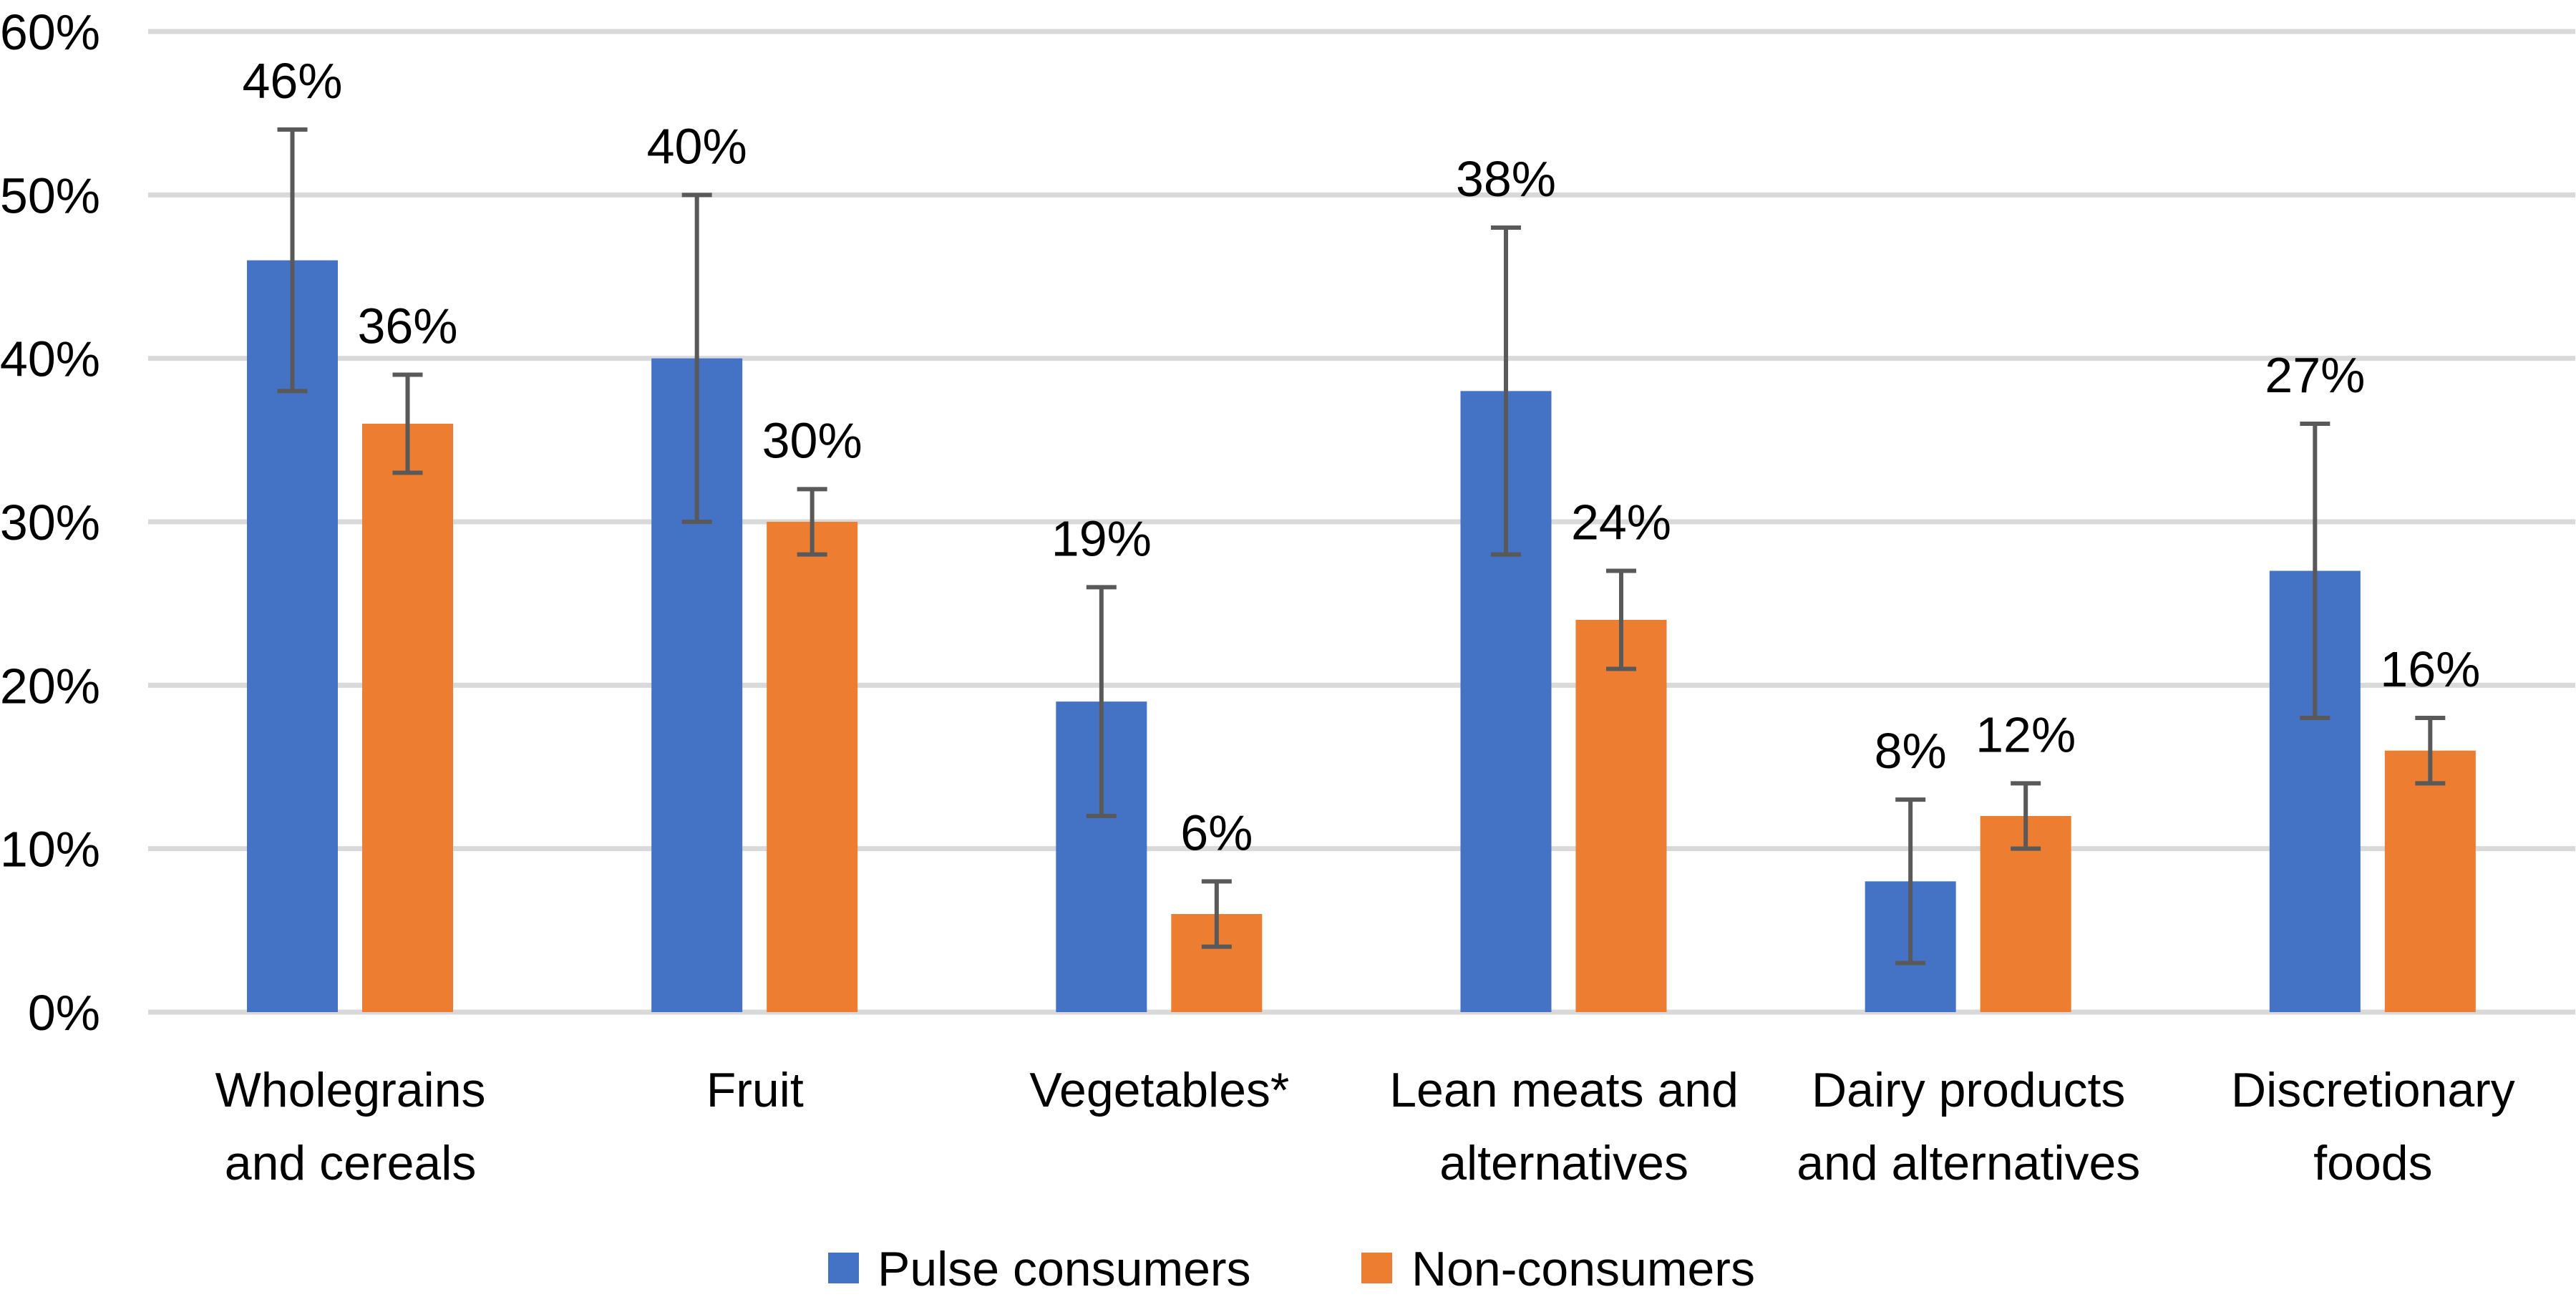  I want to click on y-tick-label: 30%, so click(50, 522).